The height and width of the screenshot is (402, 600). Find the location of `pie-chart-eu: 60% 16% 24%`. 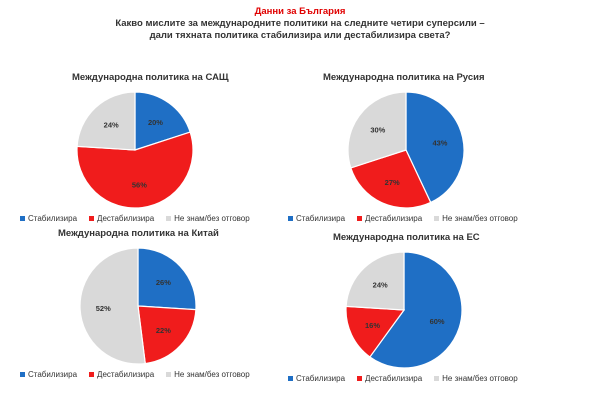

pie-chart-eu: 60% 16% 24% is located at coordinates (404, 310).